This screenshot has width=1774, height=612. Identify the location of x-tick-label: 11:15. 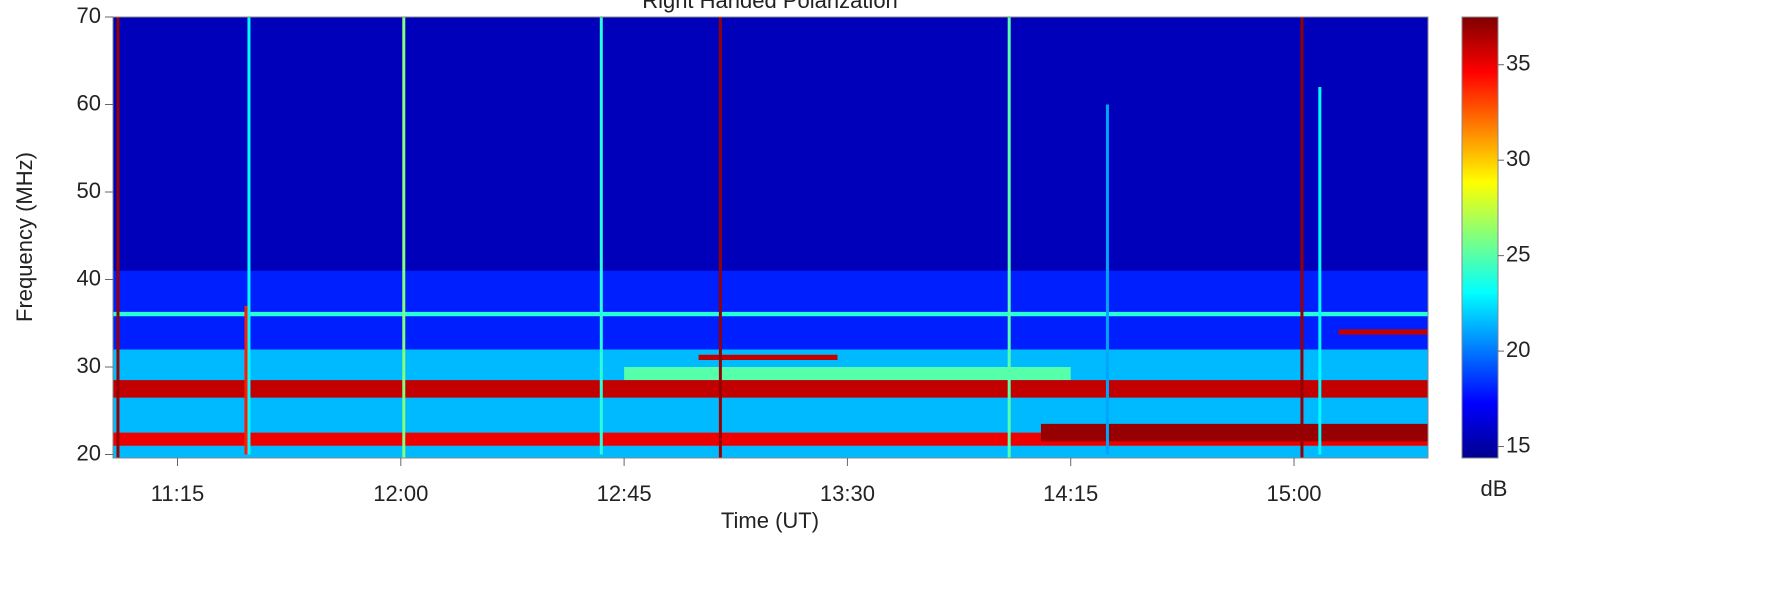
(177, 493).